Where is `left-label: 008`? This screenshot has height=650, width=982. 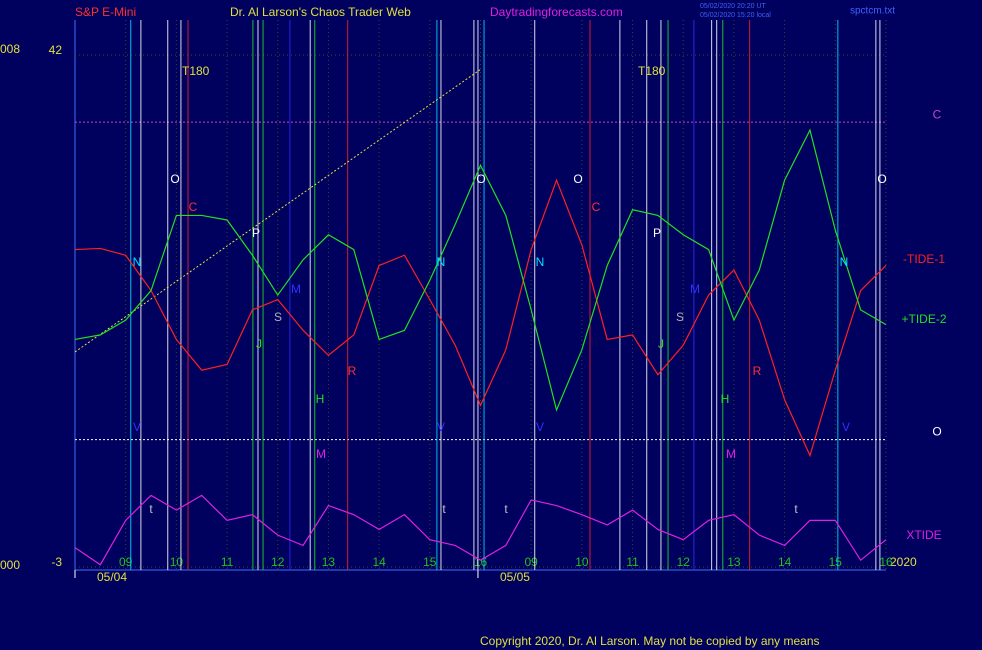 left-label: 008 is located at coordinates (10, 49).